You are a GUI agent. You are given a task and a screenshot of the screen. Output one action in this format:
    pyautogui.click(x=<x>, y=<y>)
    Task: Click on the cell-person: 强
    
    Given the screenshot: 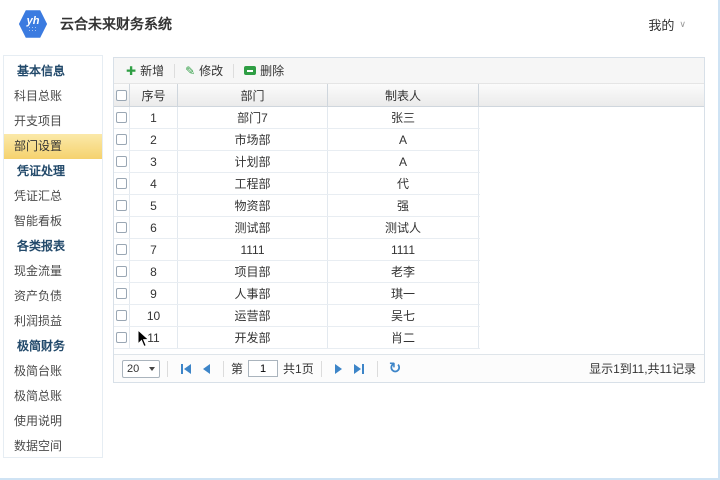 What is the action you would take?
    pyautogui.click(x=403, y=205)
    